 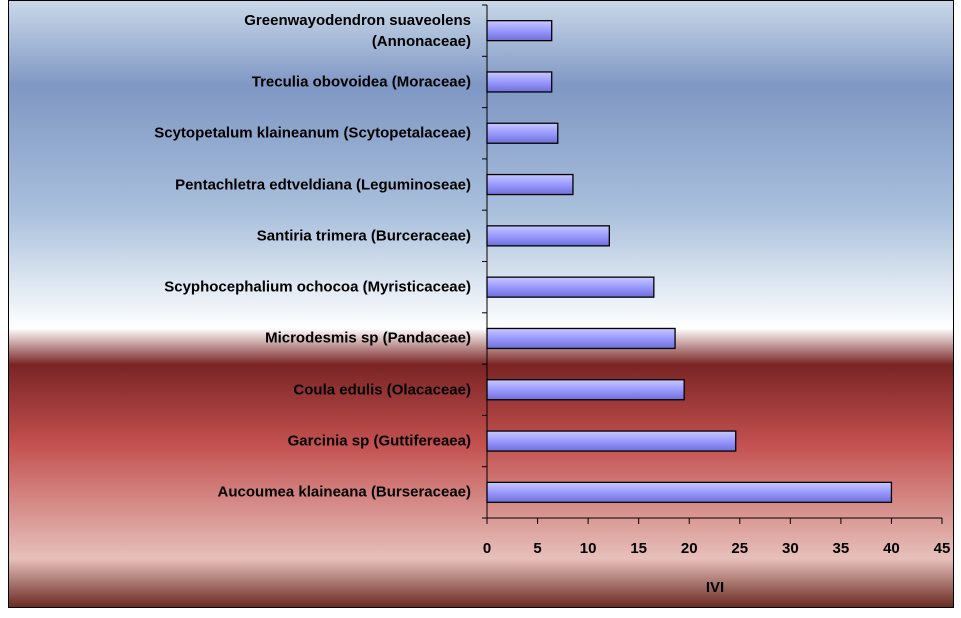 What do you see at coordinates (361, 82) in the screenshot?
I see `y-tick-label: Treculia obovoidea (Moraceae)` at bounding box center [361, 82].